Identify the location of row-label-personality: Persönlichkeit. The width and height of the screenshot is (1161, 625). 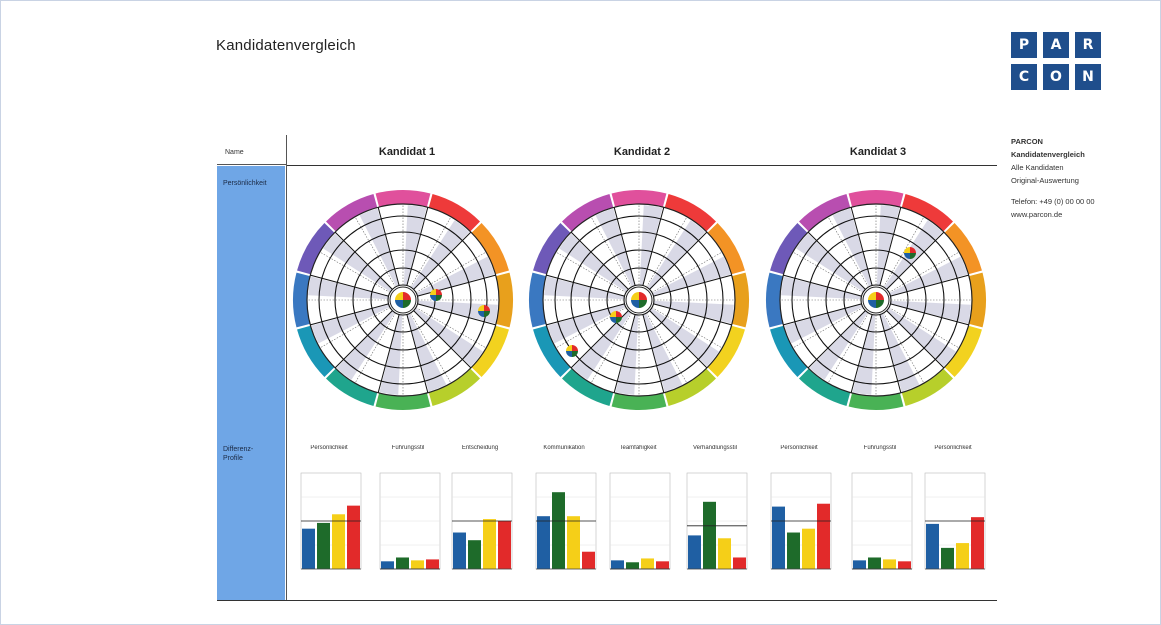
(245, 183).